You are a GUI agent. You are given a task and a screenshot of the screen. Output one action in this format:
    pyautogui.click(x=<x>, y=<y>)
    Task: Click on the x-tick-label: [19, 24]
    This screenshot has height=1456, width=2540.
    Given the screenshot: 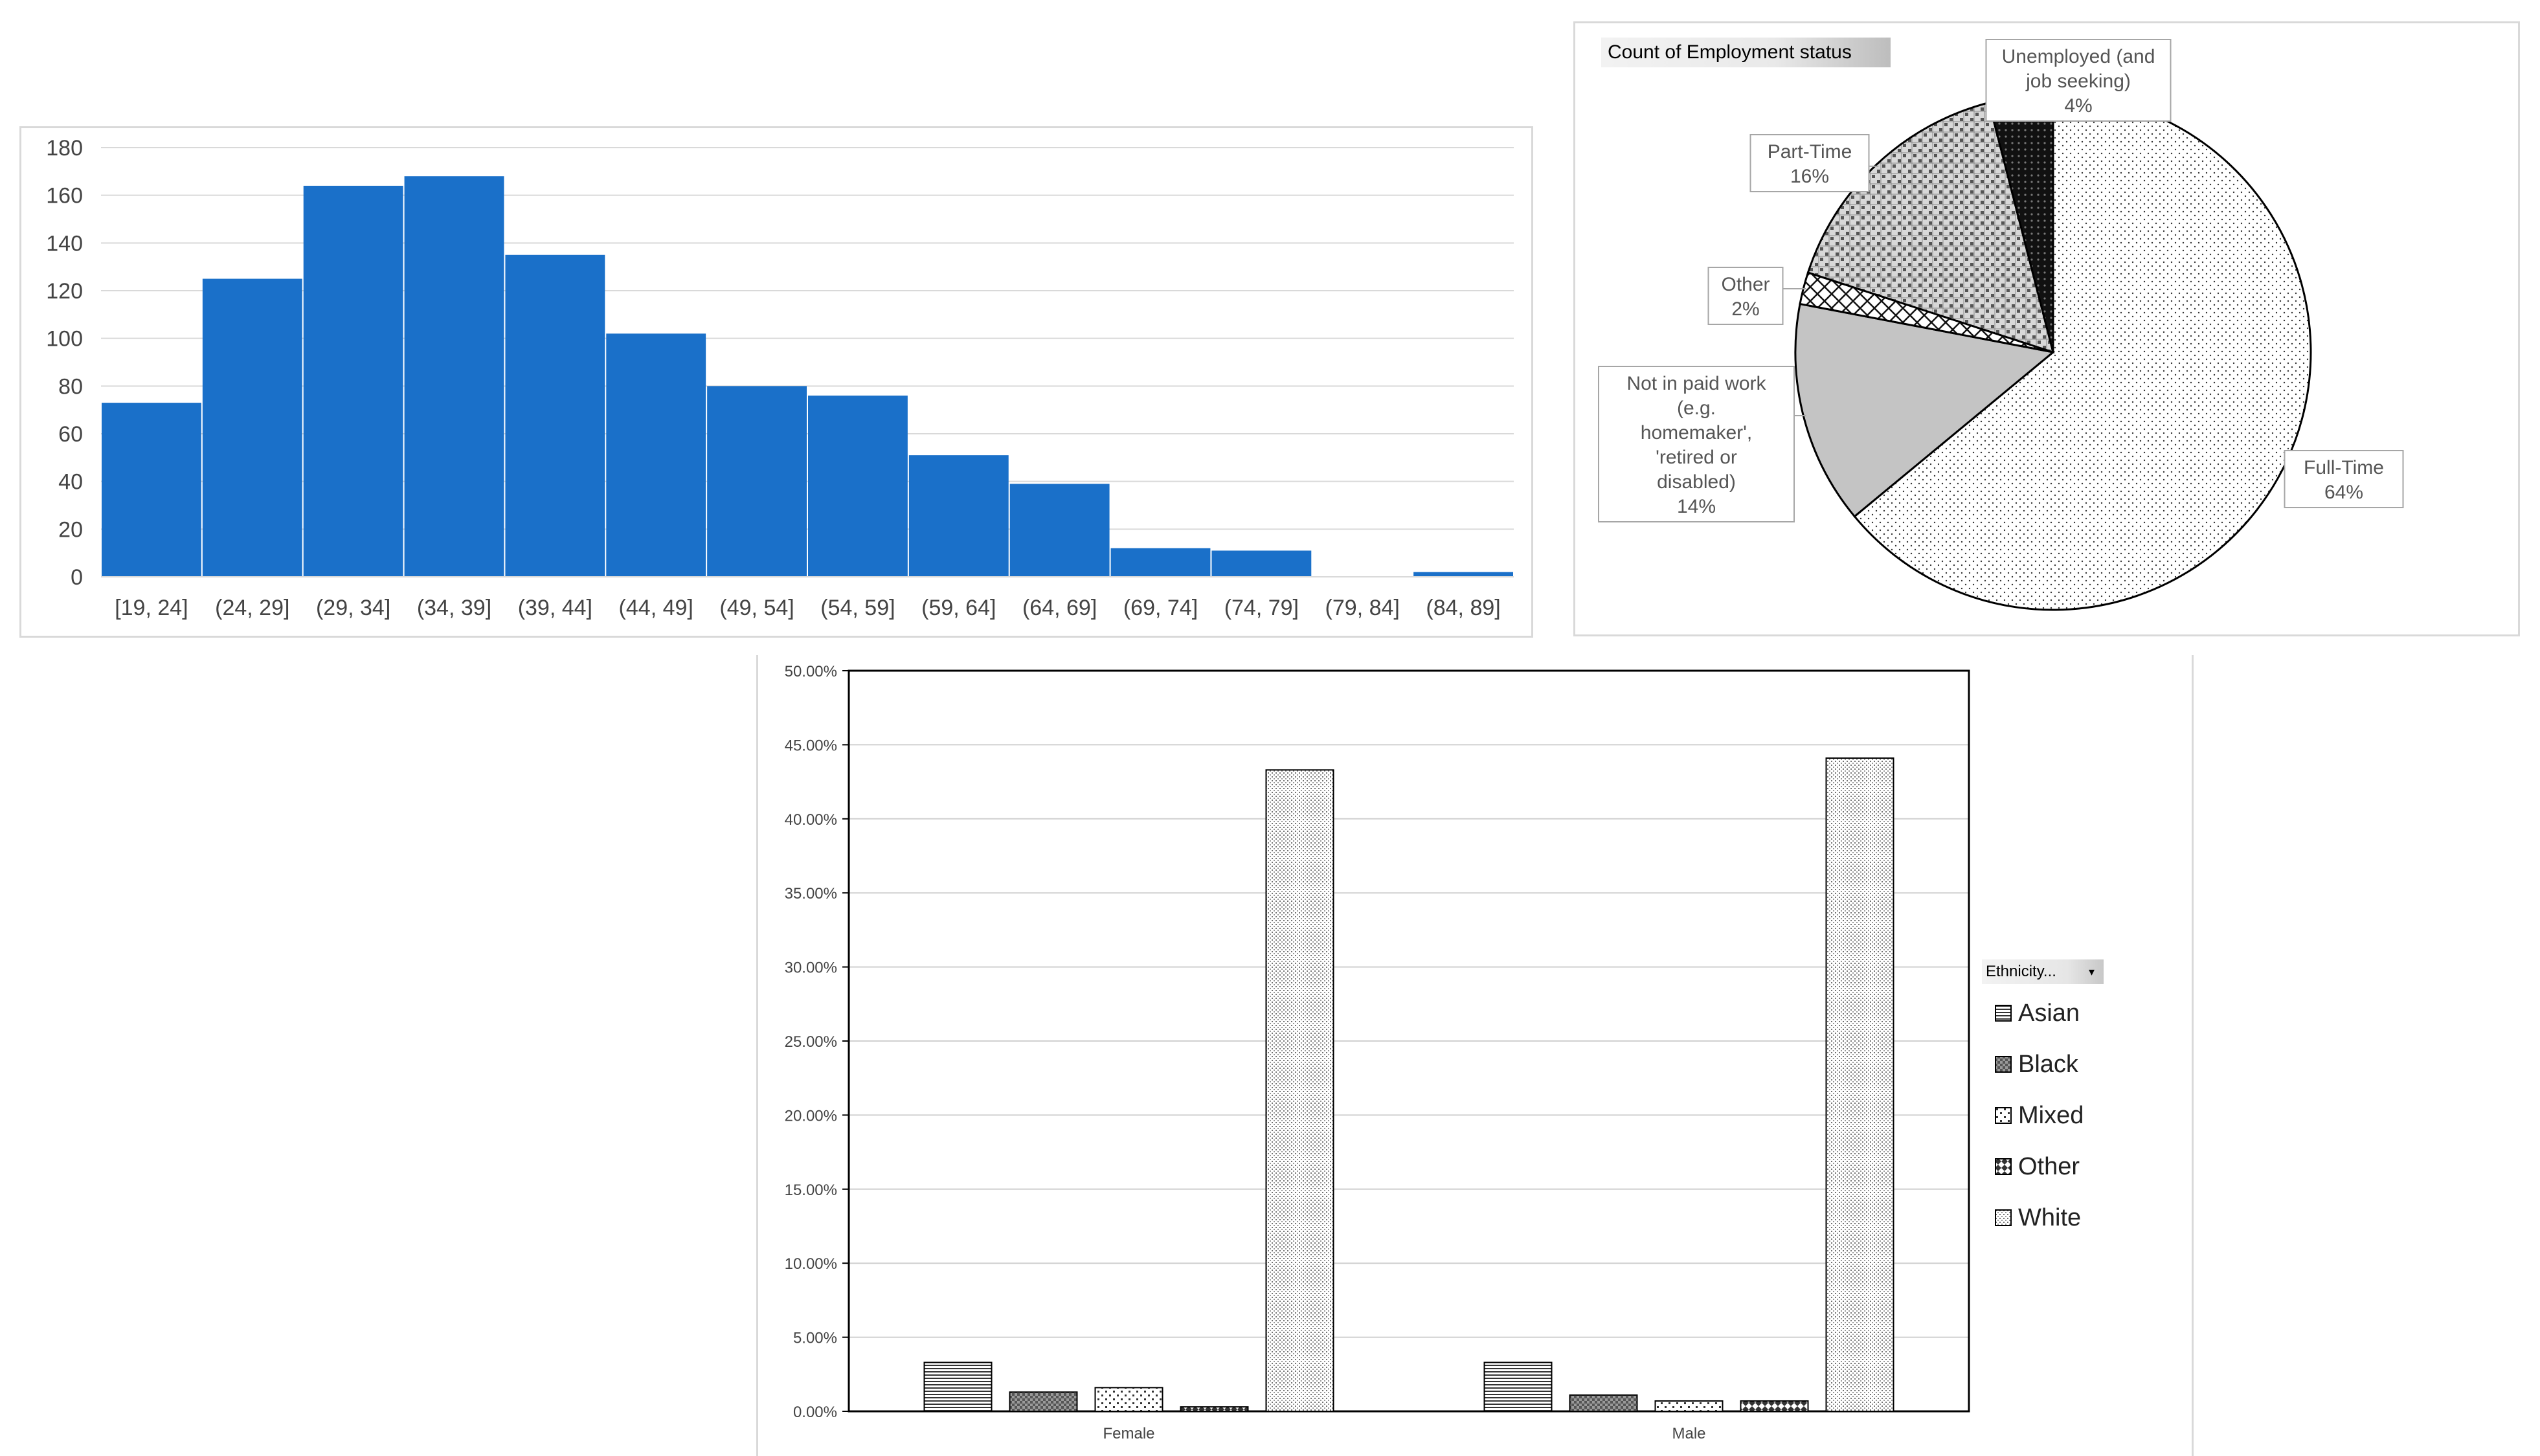 What is the action you would take?
    pyautogui.click(x=151, y=608)
    